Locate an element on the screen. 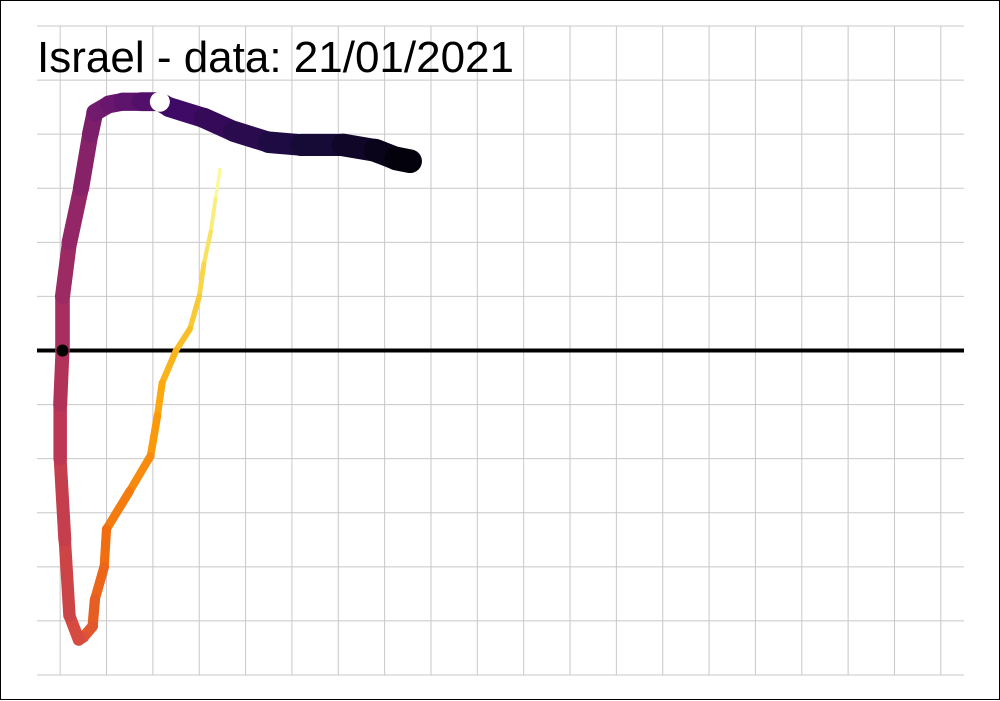 This screenshot has width=1000, height=701. chart-title: Israel - data: 21/01/2021 is located at coordinates (275, 57).